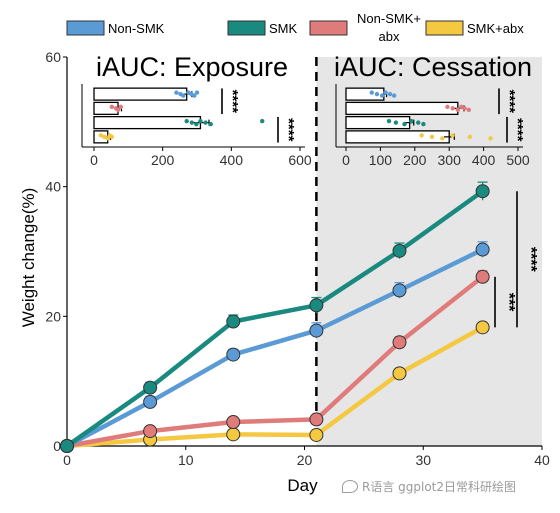  What do you see at coordinates (518, 160) in the screenshot?
I see `inset-x-tick-label: 500` at bounding box center [518, 160].